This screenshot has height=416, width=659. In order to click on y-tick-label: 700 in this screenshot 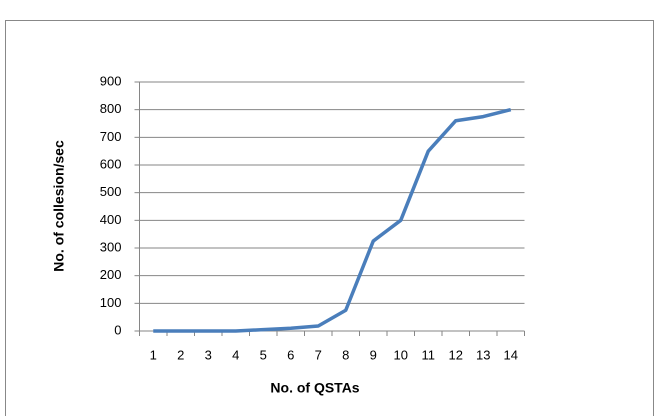, I will do `click(111, 136)`.